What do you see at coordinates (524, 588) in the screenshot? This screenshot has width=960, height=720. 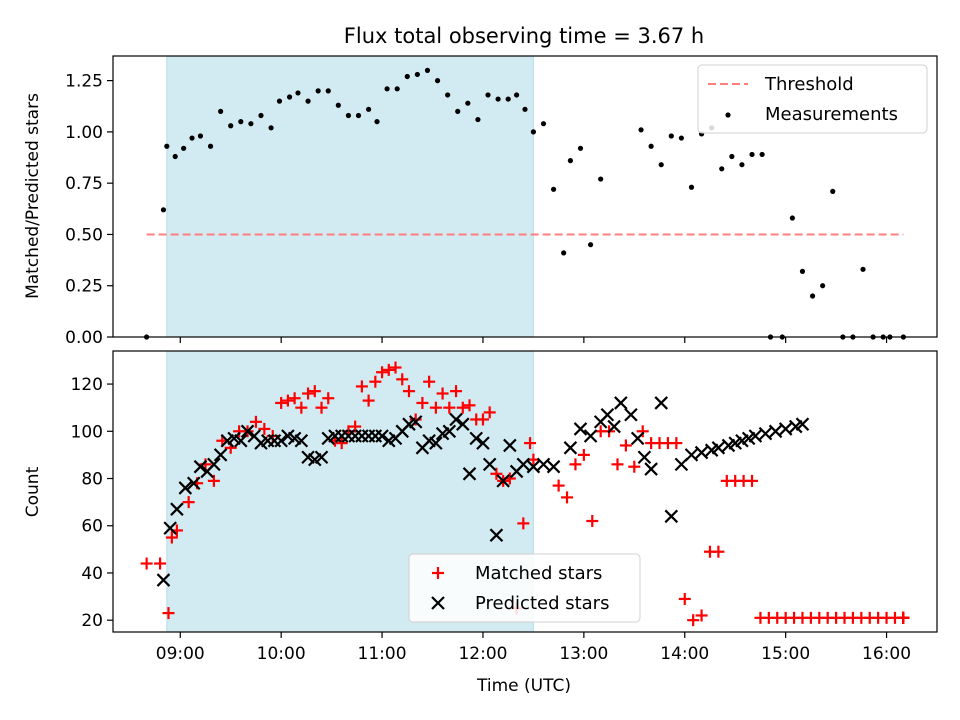 I see `bottom-legend: Matched stars Predicted stars` at bounding box center [524, 588].